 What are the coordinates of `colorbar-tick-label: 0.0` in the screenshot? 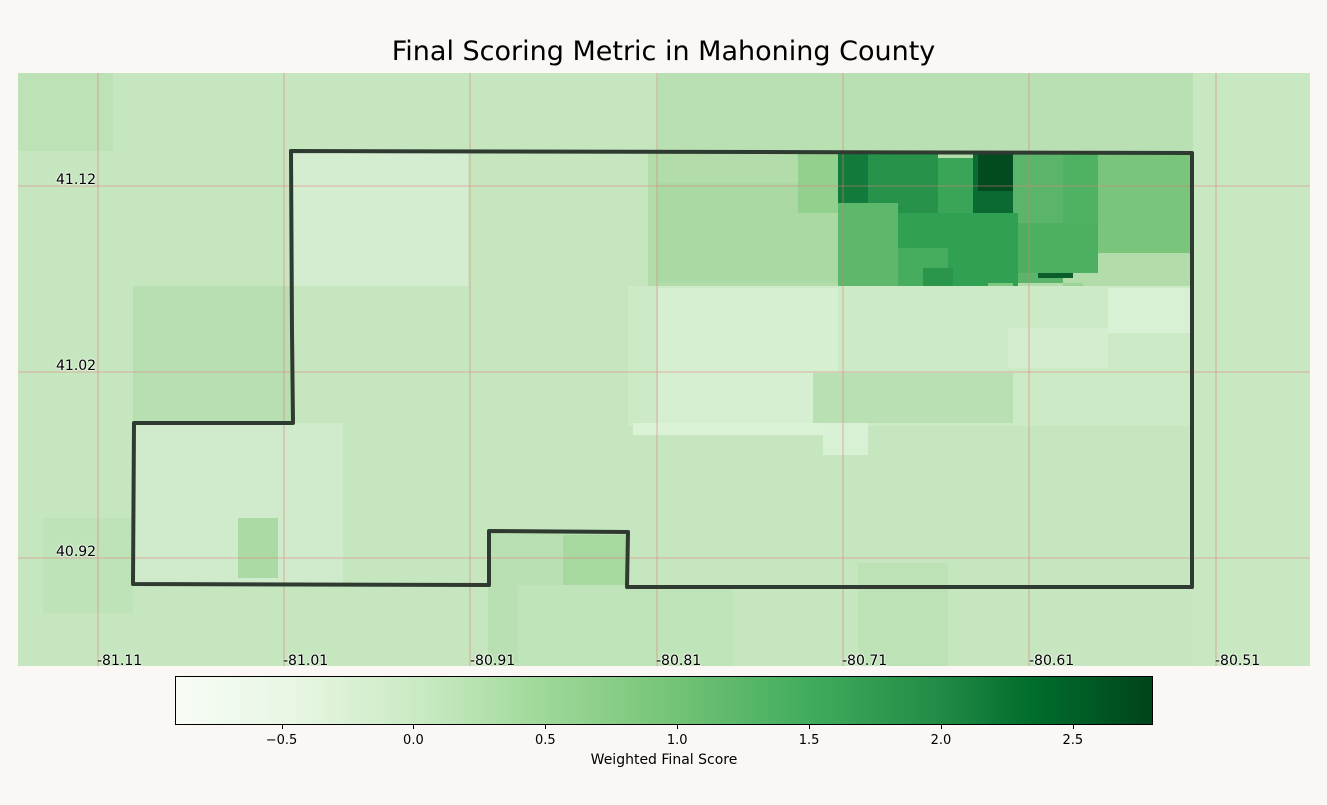 It's located at (413, 740).